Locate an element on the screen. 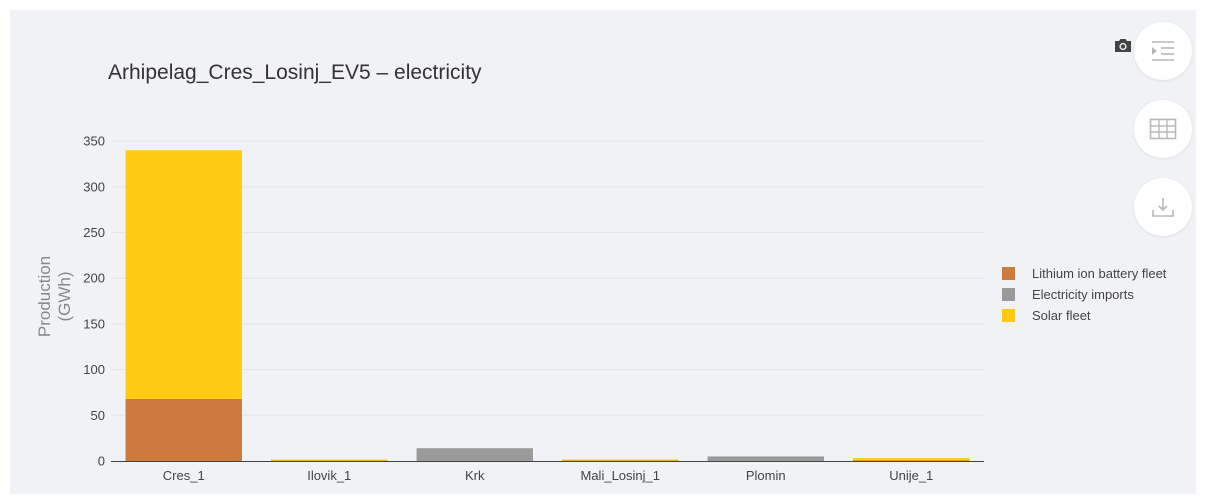  y-tick-label: 350 is located at coordinates (94, 141).